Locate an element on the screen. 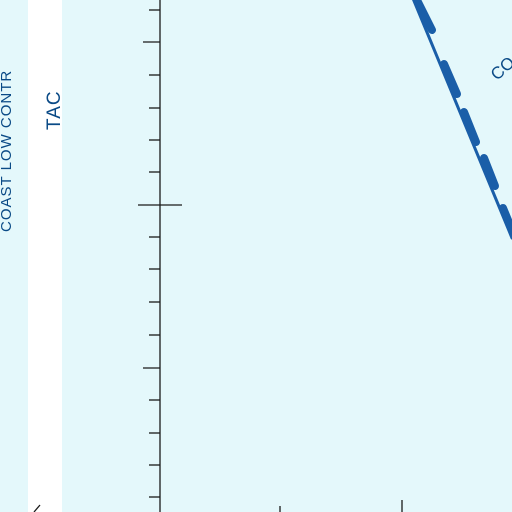 Image resolution: width=512 pixels, height=512 pixels. tac-label: TAC is located at coordinates (54, 110).